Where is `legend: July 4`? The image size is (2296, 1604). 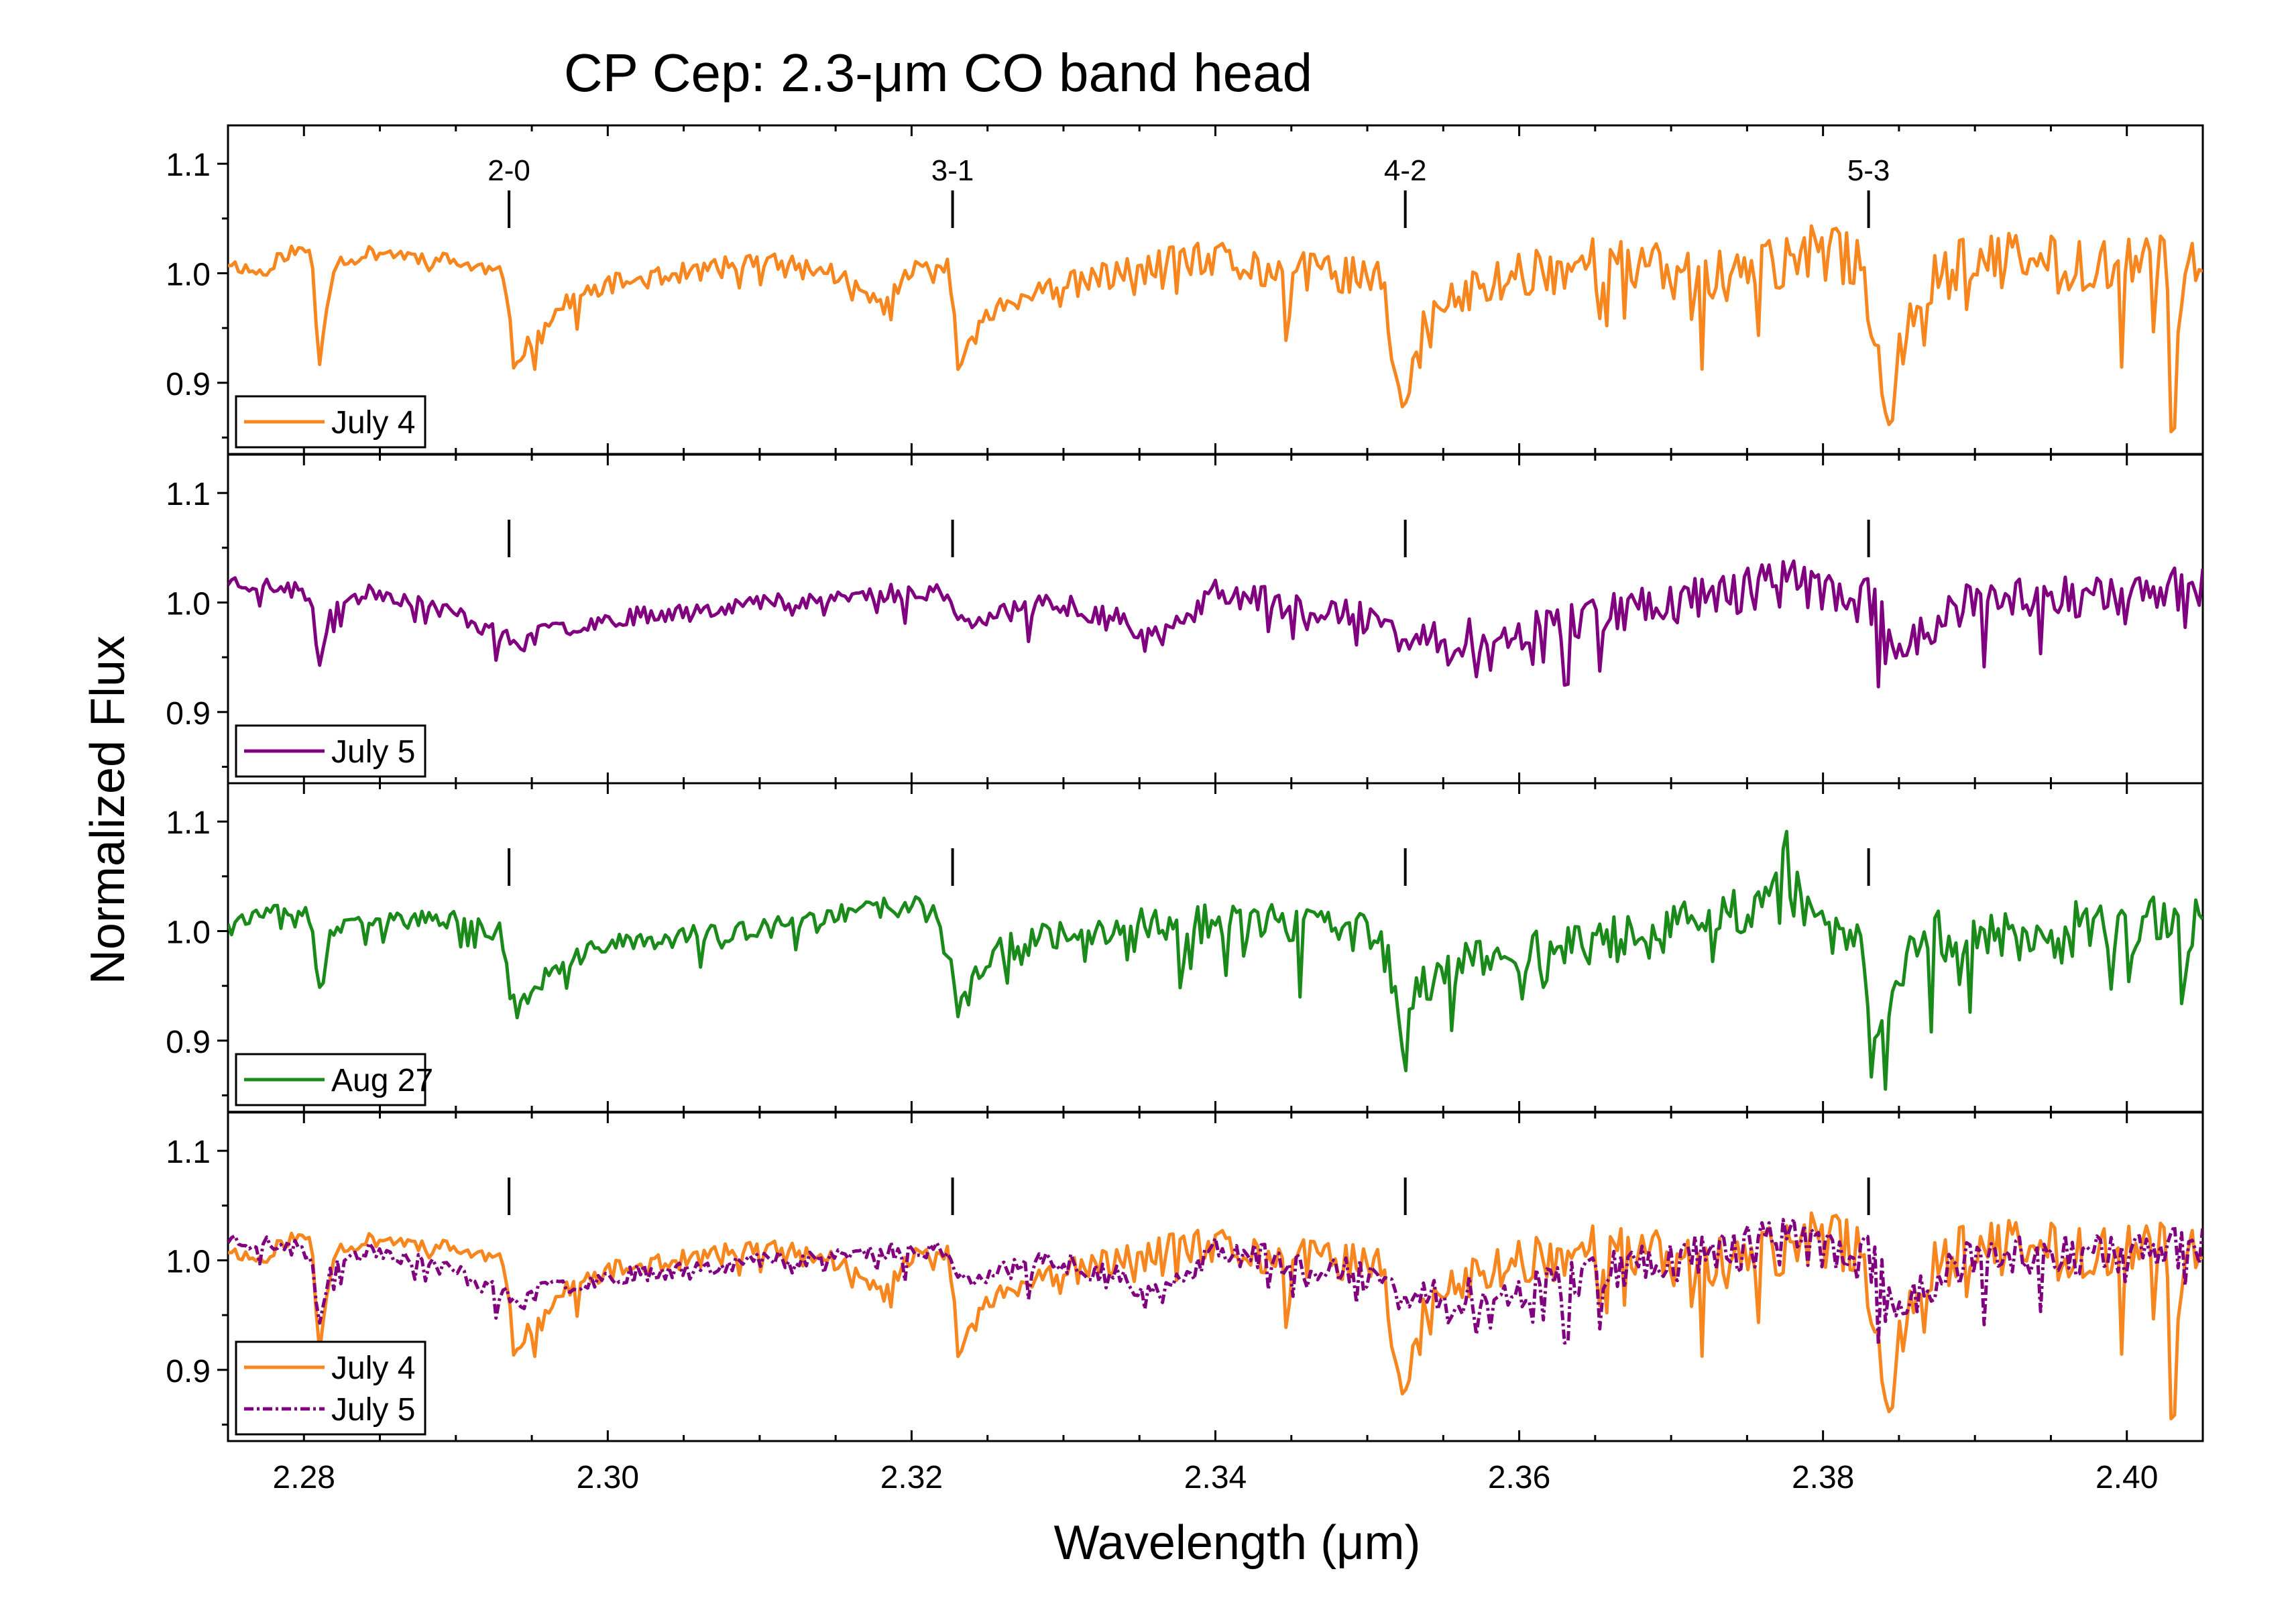 legend: July 4 is located at coordinates (330, 422).